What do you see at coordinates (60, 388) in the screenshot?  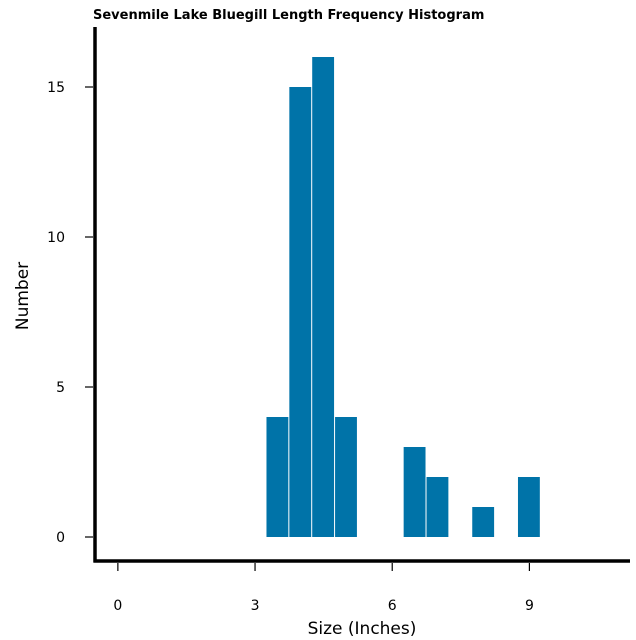 I see `y-tick-label: 5` at bounding box center [60, 388].